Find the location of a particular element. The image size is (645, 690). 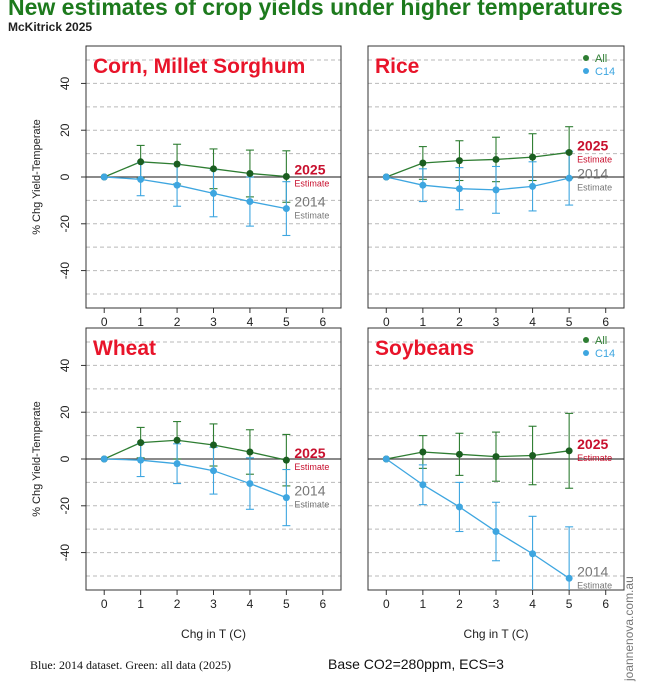

y-axis-title: % Chg Yield-Temperate is located at coordinates (37, 459).